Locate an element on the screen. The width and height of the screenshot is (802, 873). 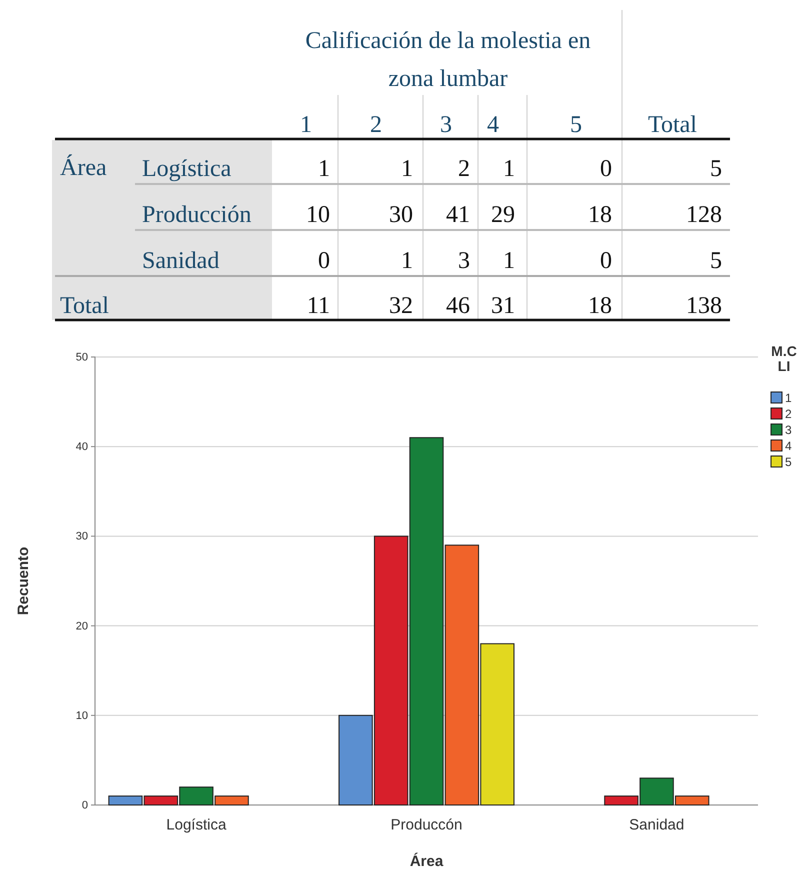
text: 10 30 41 29 18 128 is located at coordinates (514, 215).